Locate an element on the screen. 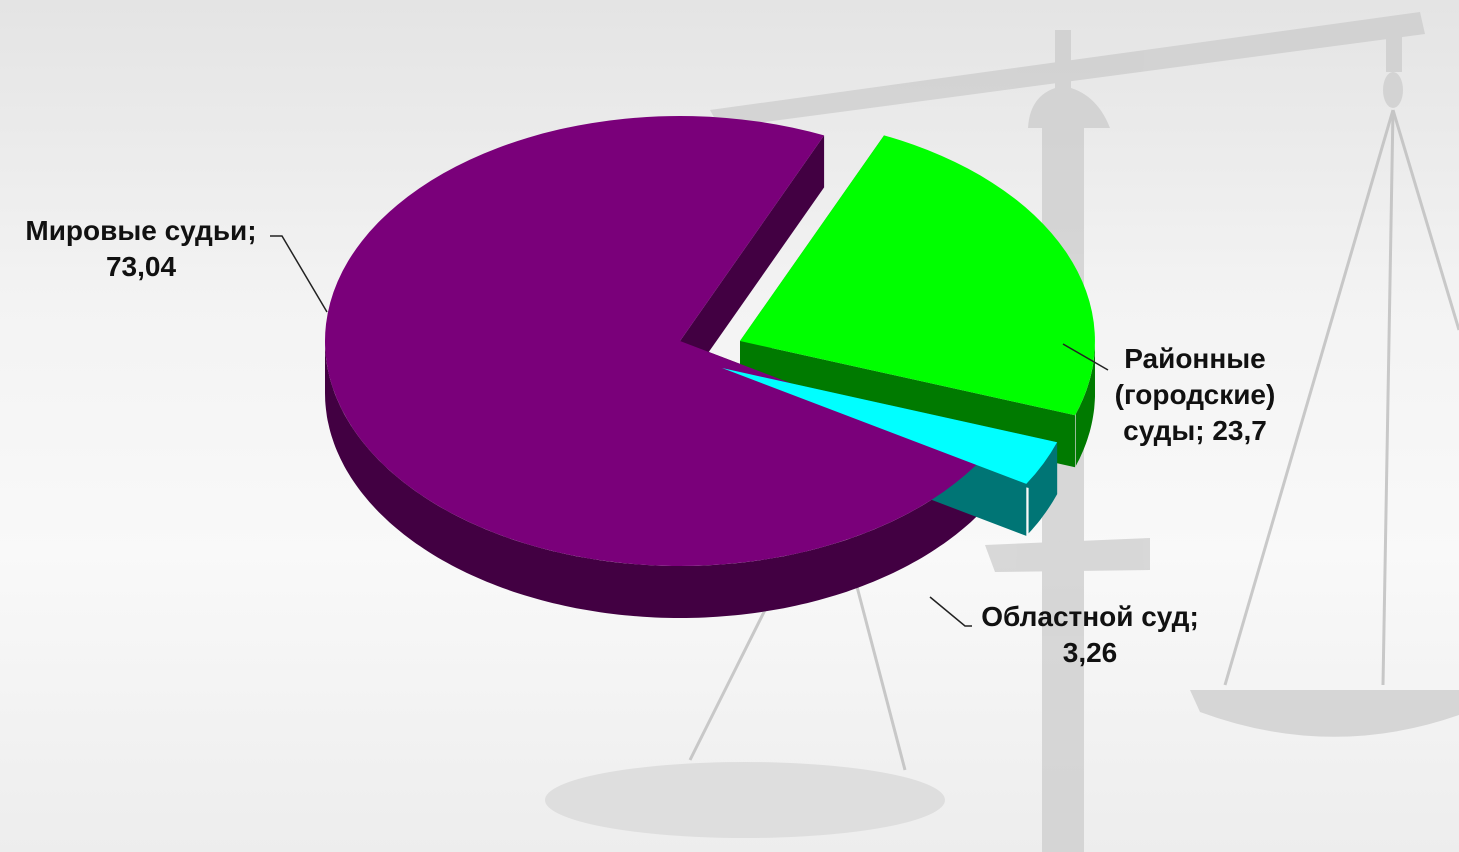  data-label-1-line-1: (городские) is located at coordinates (1195, 394).